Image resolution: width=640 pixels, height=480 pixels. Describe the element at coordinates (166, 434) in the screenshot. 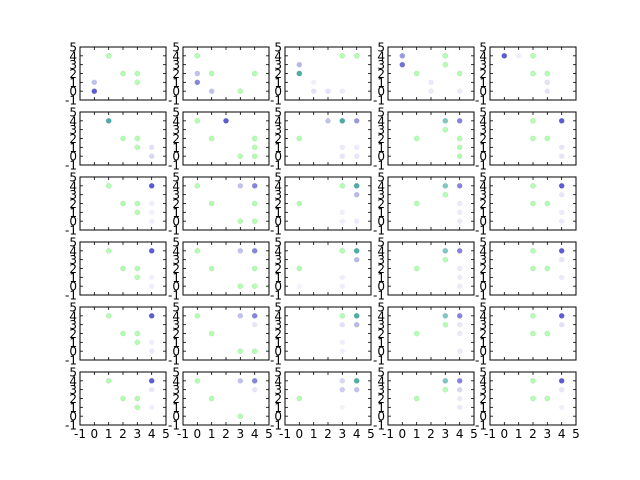

I see `x-tick-label: 5` at that location.